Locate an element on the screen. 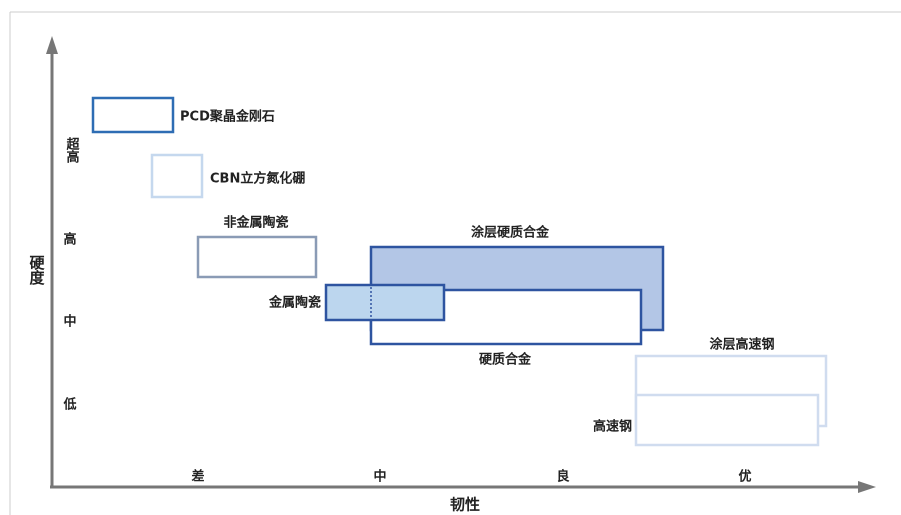  y-level: 低 is located at coordinates (69, 405).